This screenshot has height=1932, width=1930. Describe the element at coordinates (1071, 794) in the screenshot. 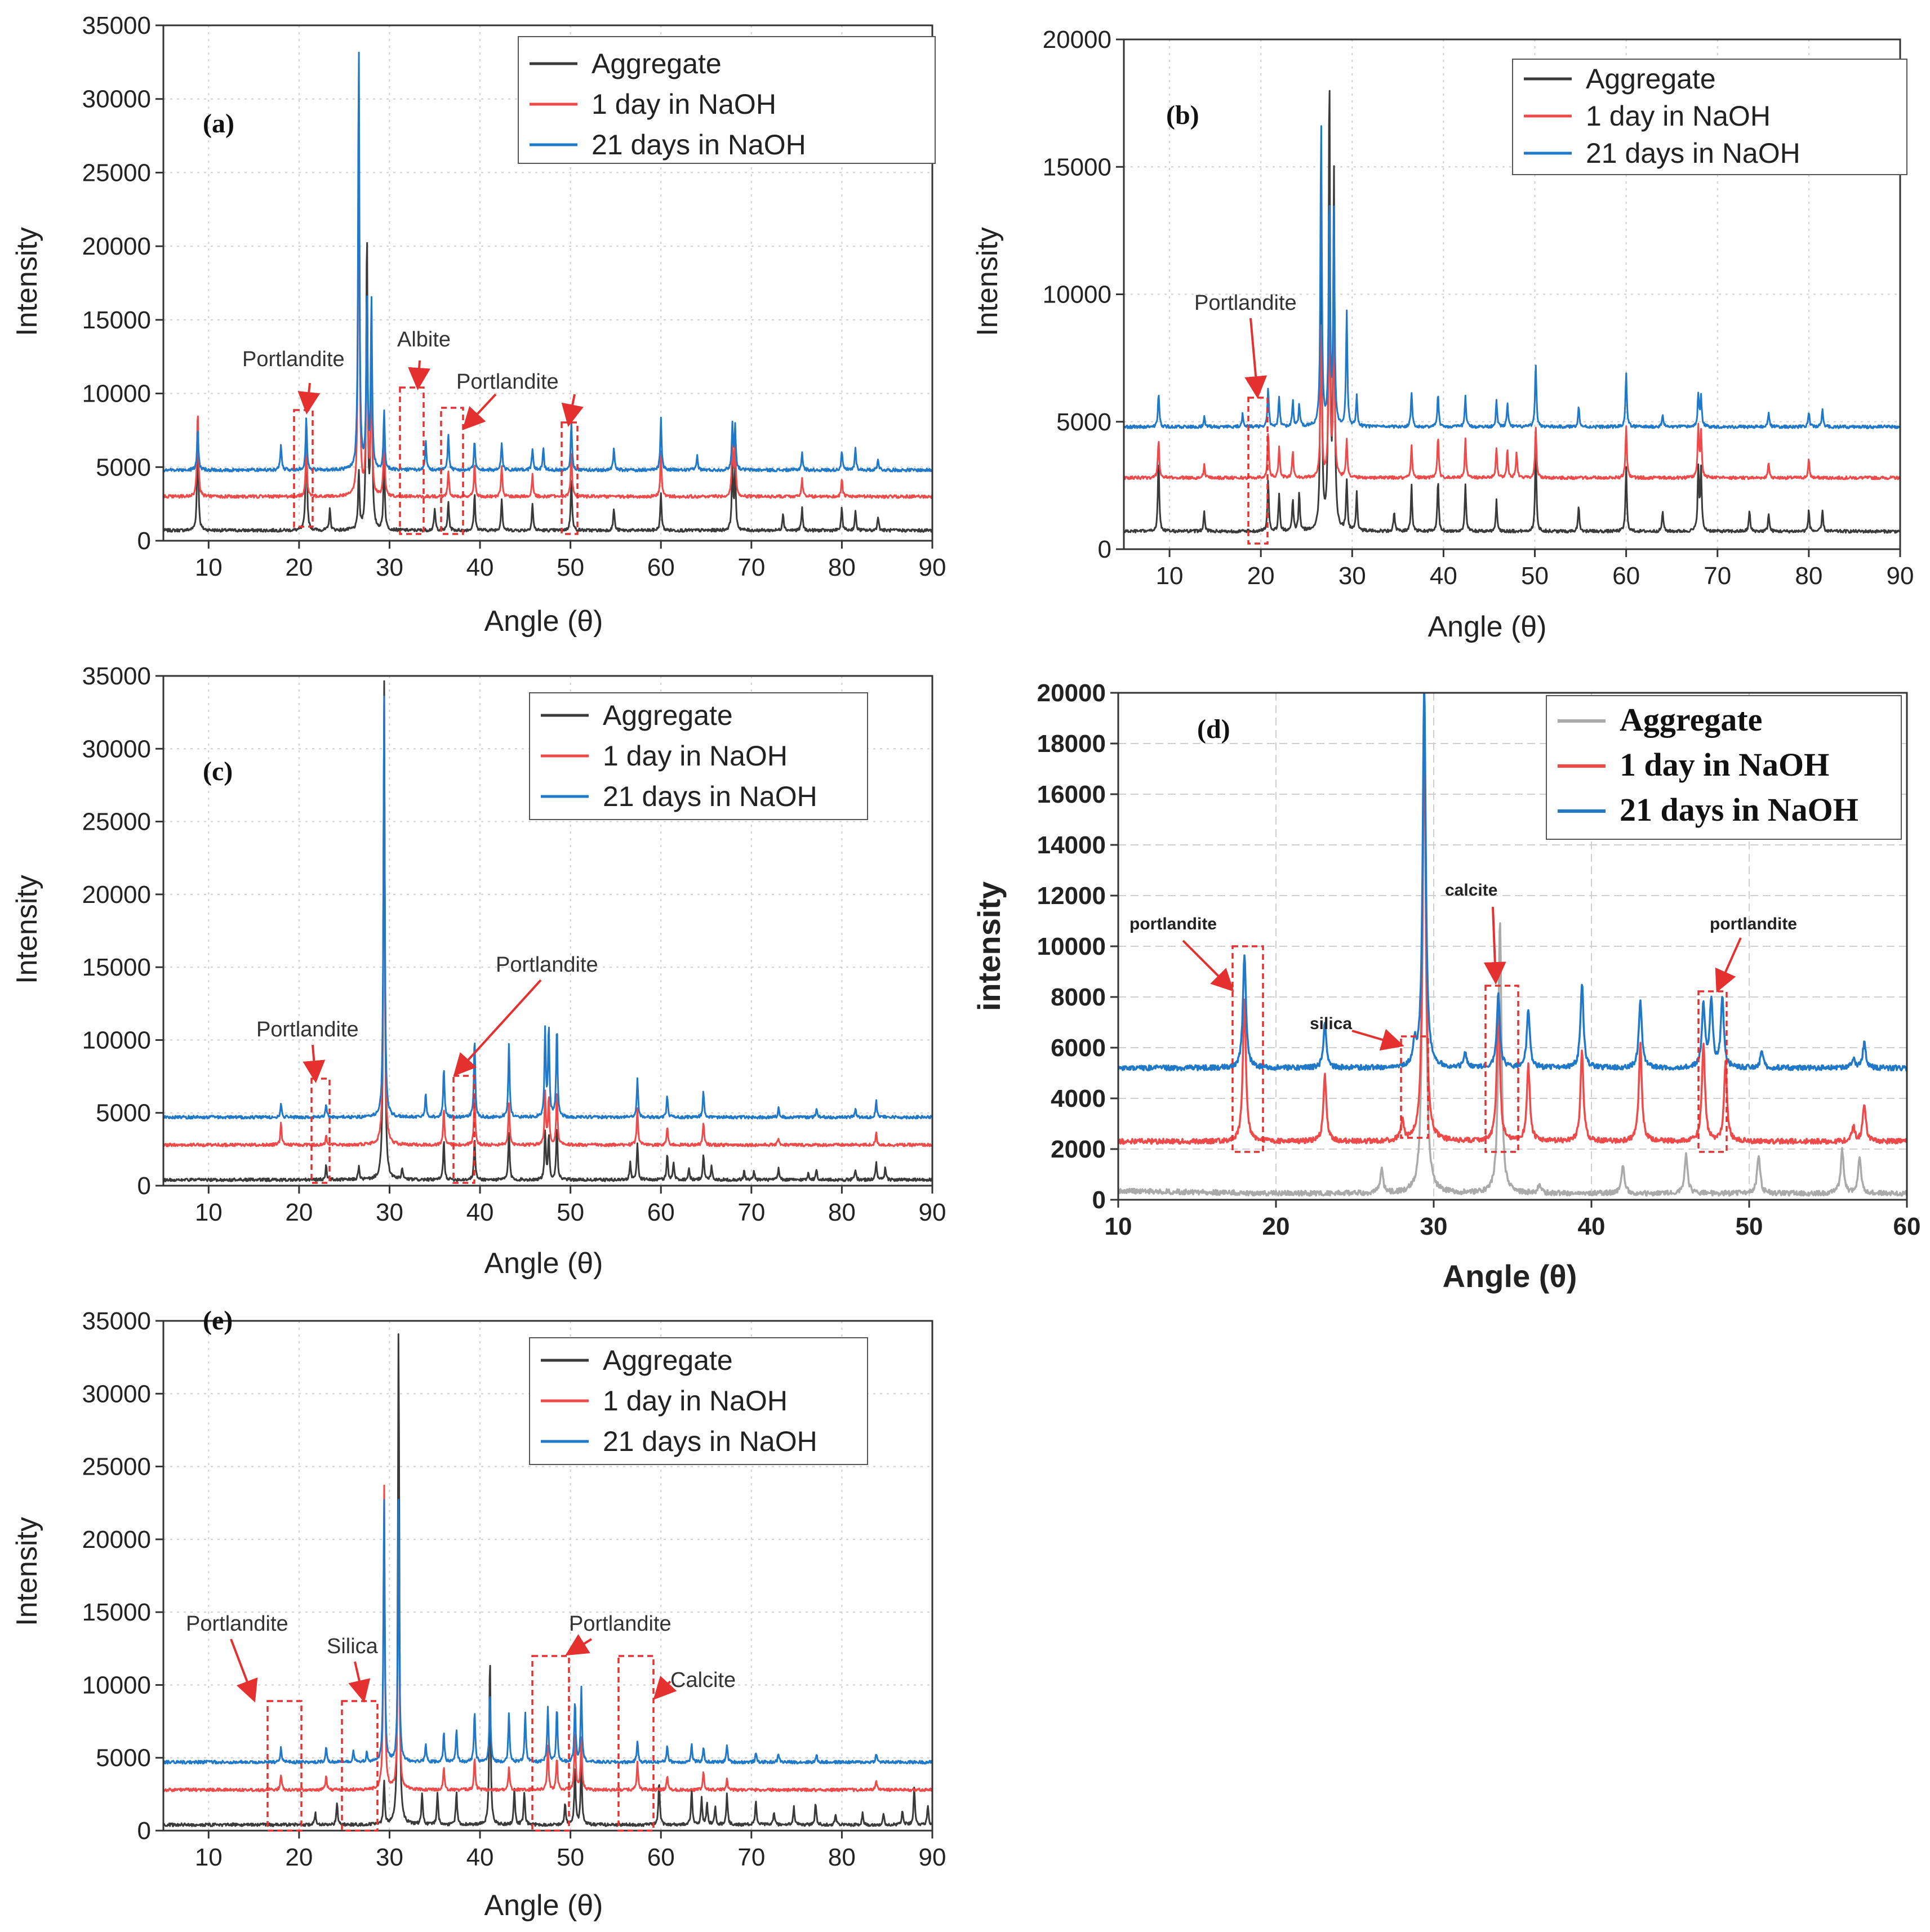

I see `y-tick-label-8: 16000` at that location.